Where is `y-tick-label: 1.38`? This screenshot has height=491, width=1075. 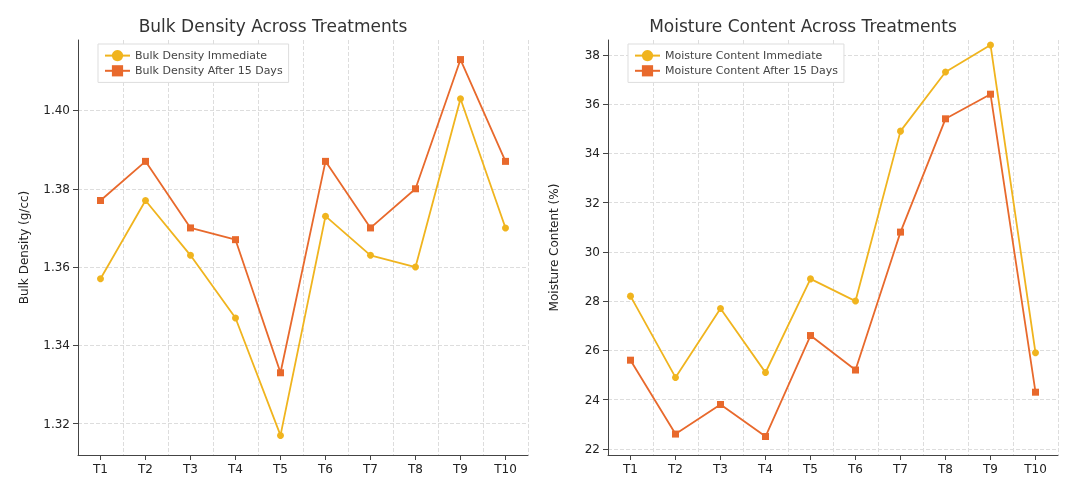 y-tick-label: 1.38 is located at coordinates (56, 188).